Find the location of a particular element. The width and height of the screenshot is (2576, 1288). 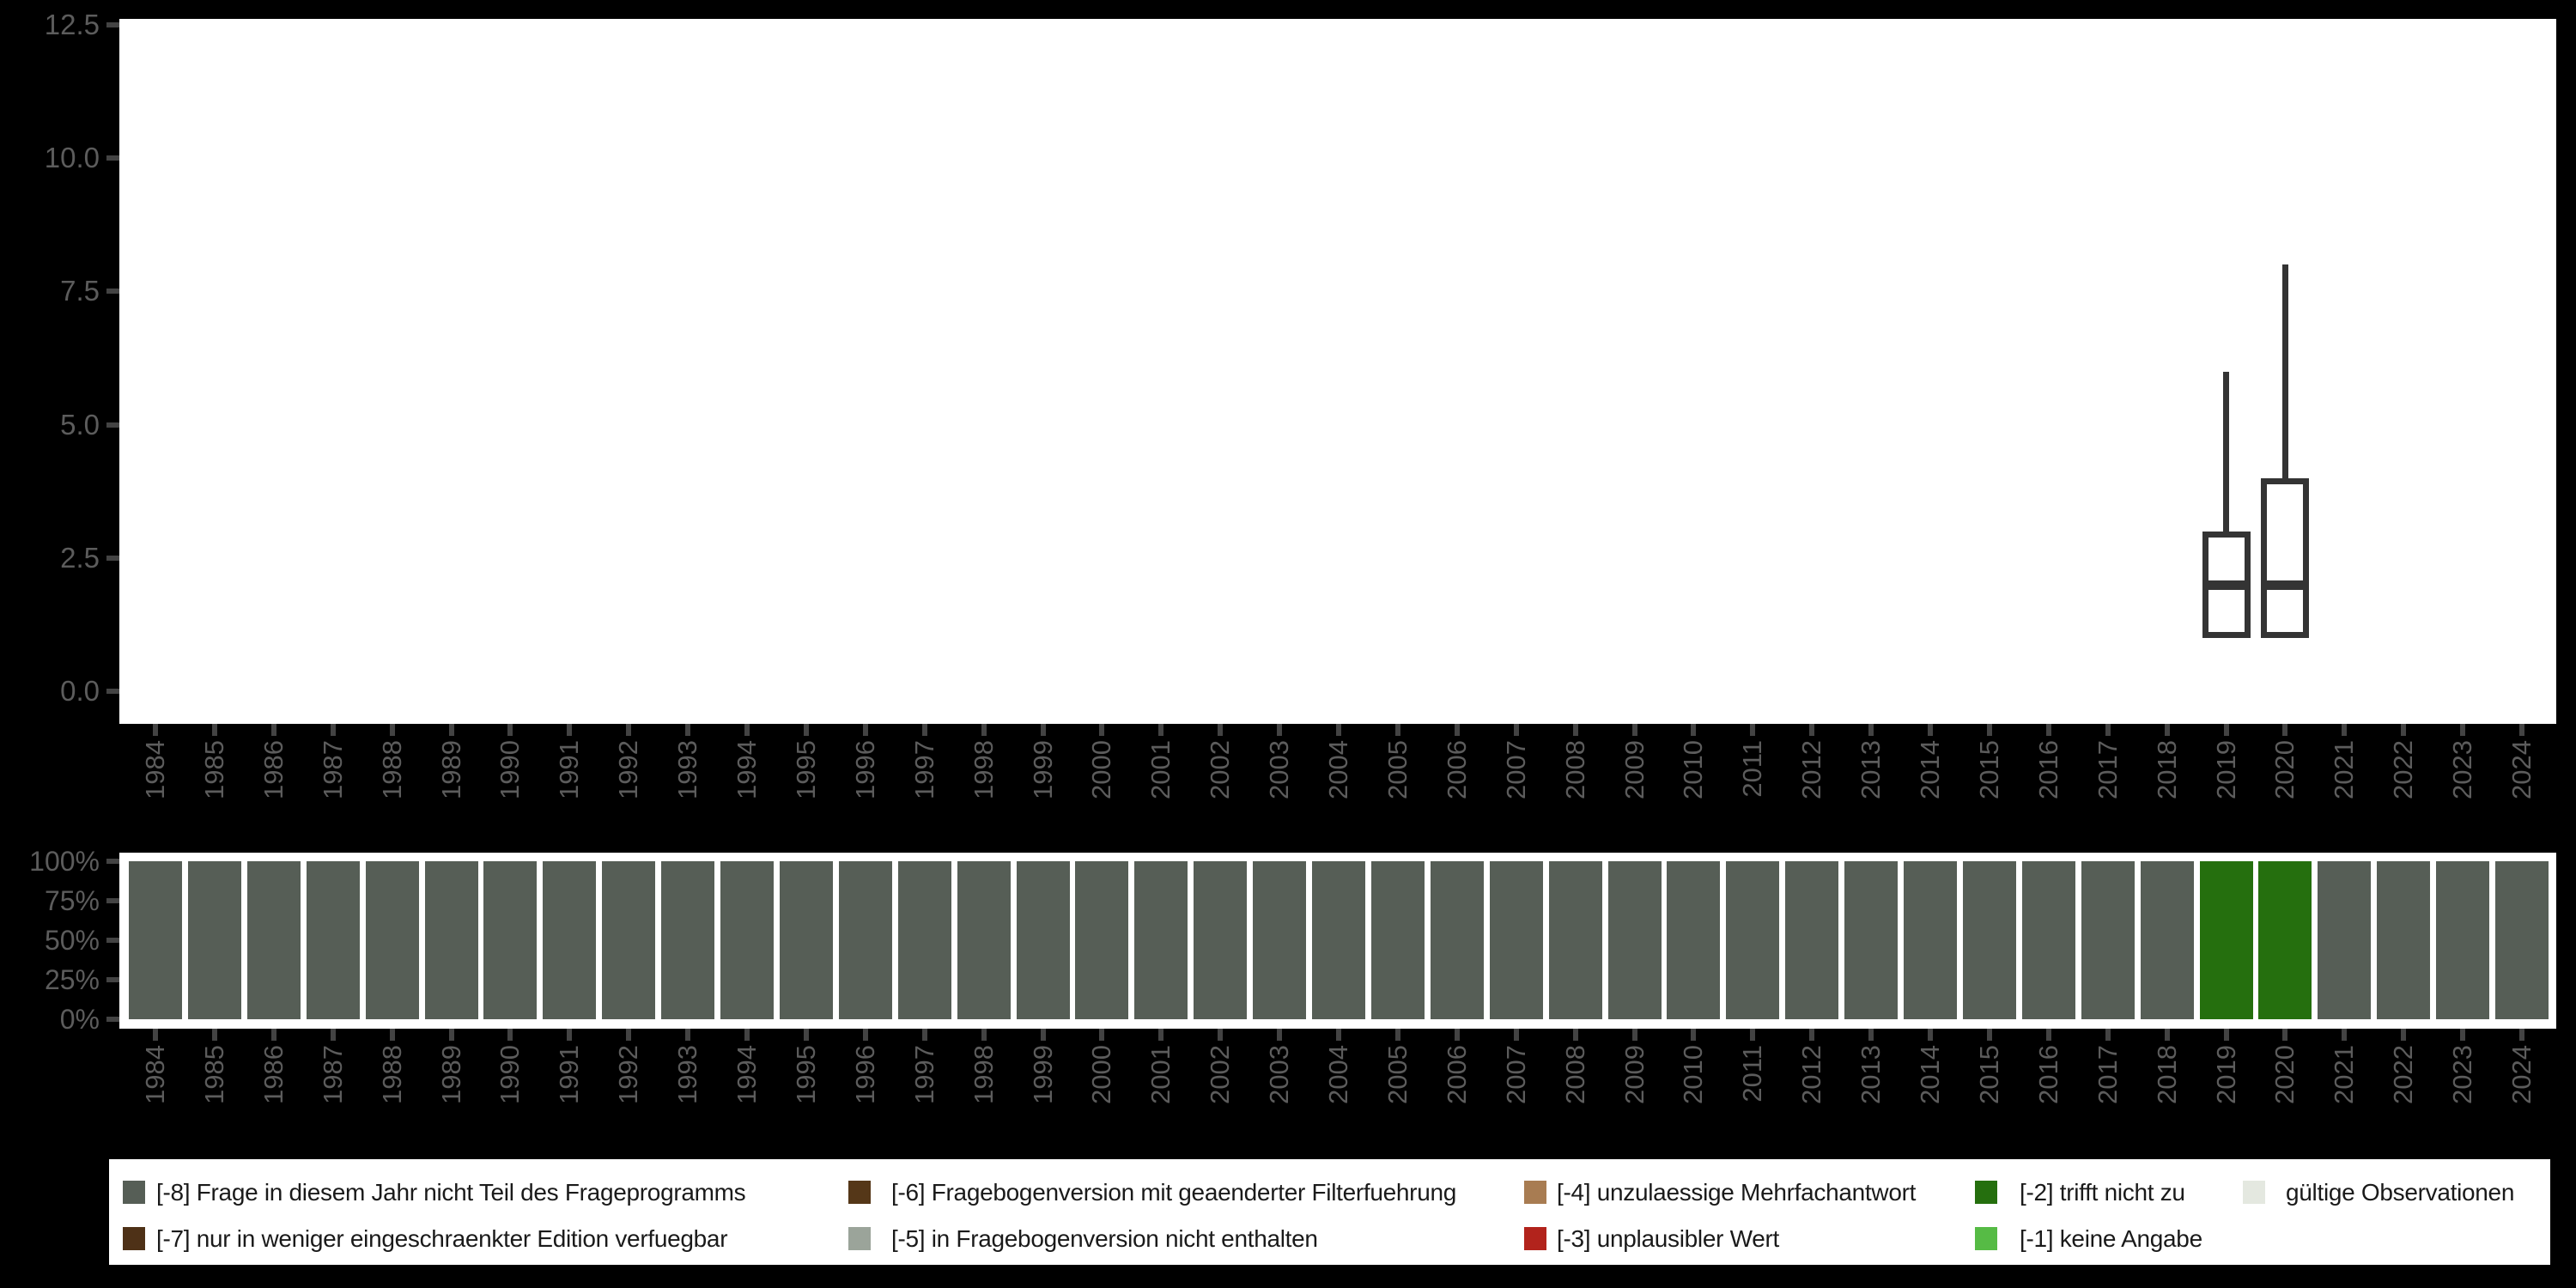

bars-x-tick-label: 2003 is located at coordinates (1279, 1074).